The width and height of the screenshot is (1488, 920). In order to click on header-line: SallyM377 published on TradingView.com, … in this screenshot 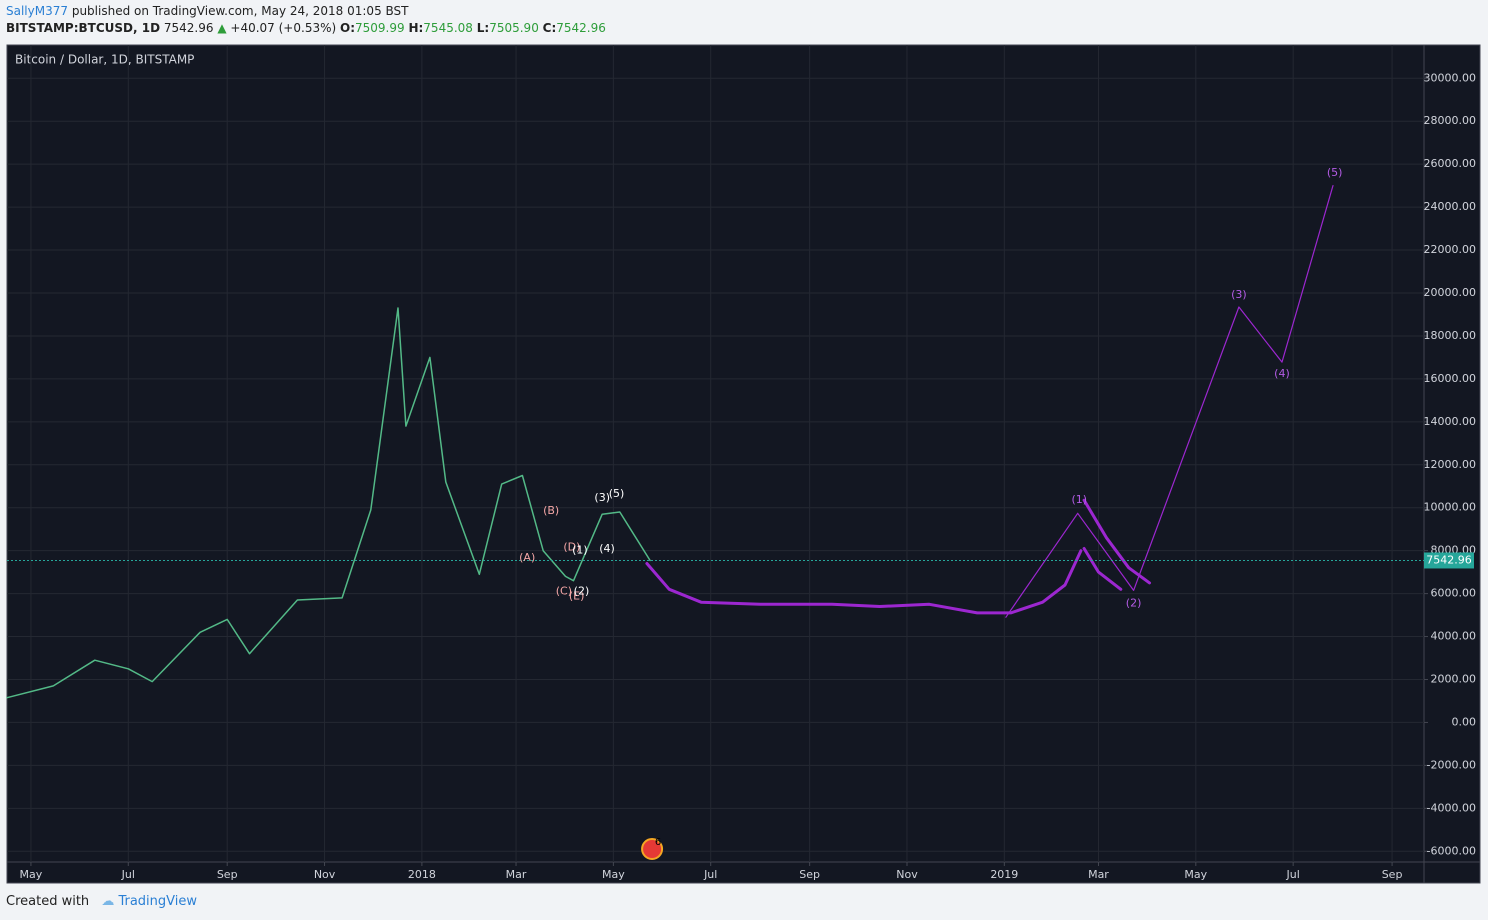, I will do `click(306, 11)`.